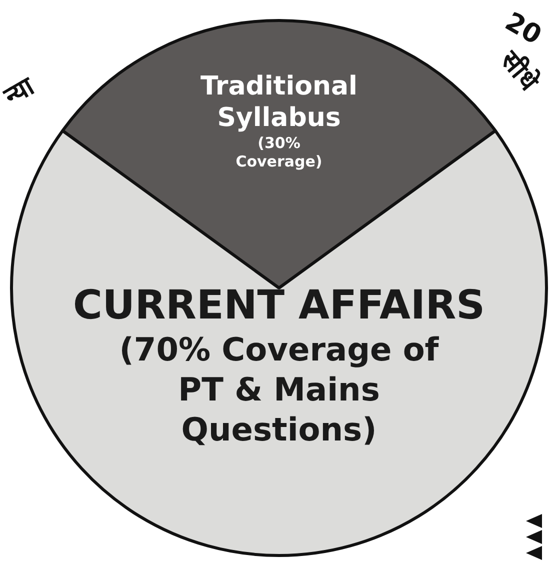  Describe the element at coordinates (519, 71) in the screenshot. I see `text: सीधे` at that location.